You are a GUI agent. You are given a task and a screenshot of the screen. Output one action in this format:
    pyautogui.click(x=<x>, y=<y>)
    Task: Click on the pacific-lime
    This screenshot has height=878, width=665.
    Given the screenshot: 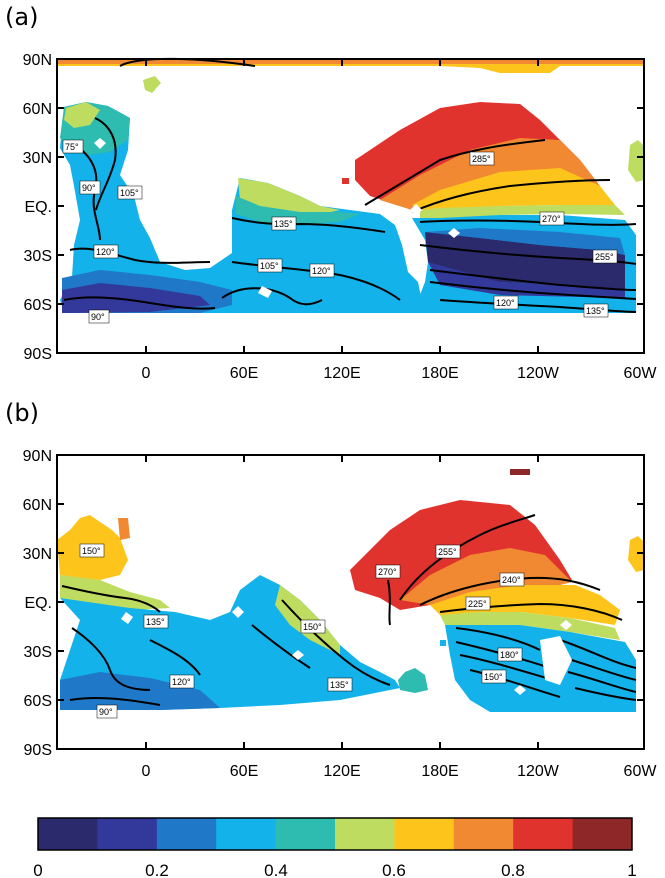 What is the action you would take?
    pyautogui.click(x=522, y=212)
    